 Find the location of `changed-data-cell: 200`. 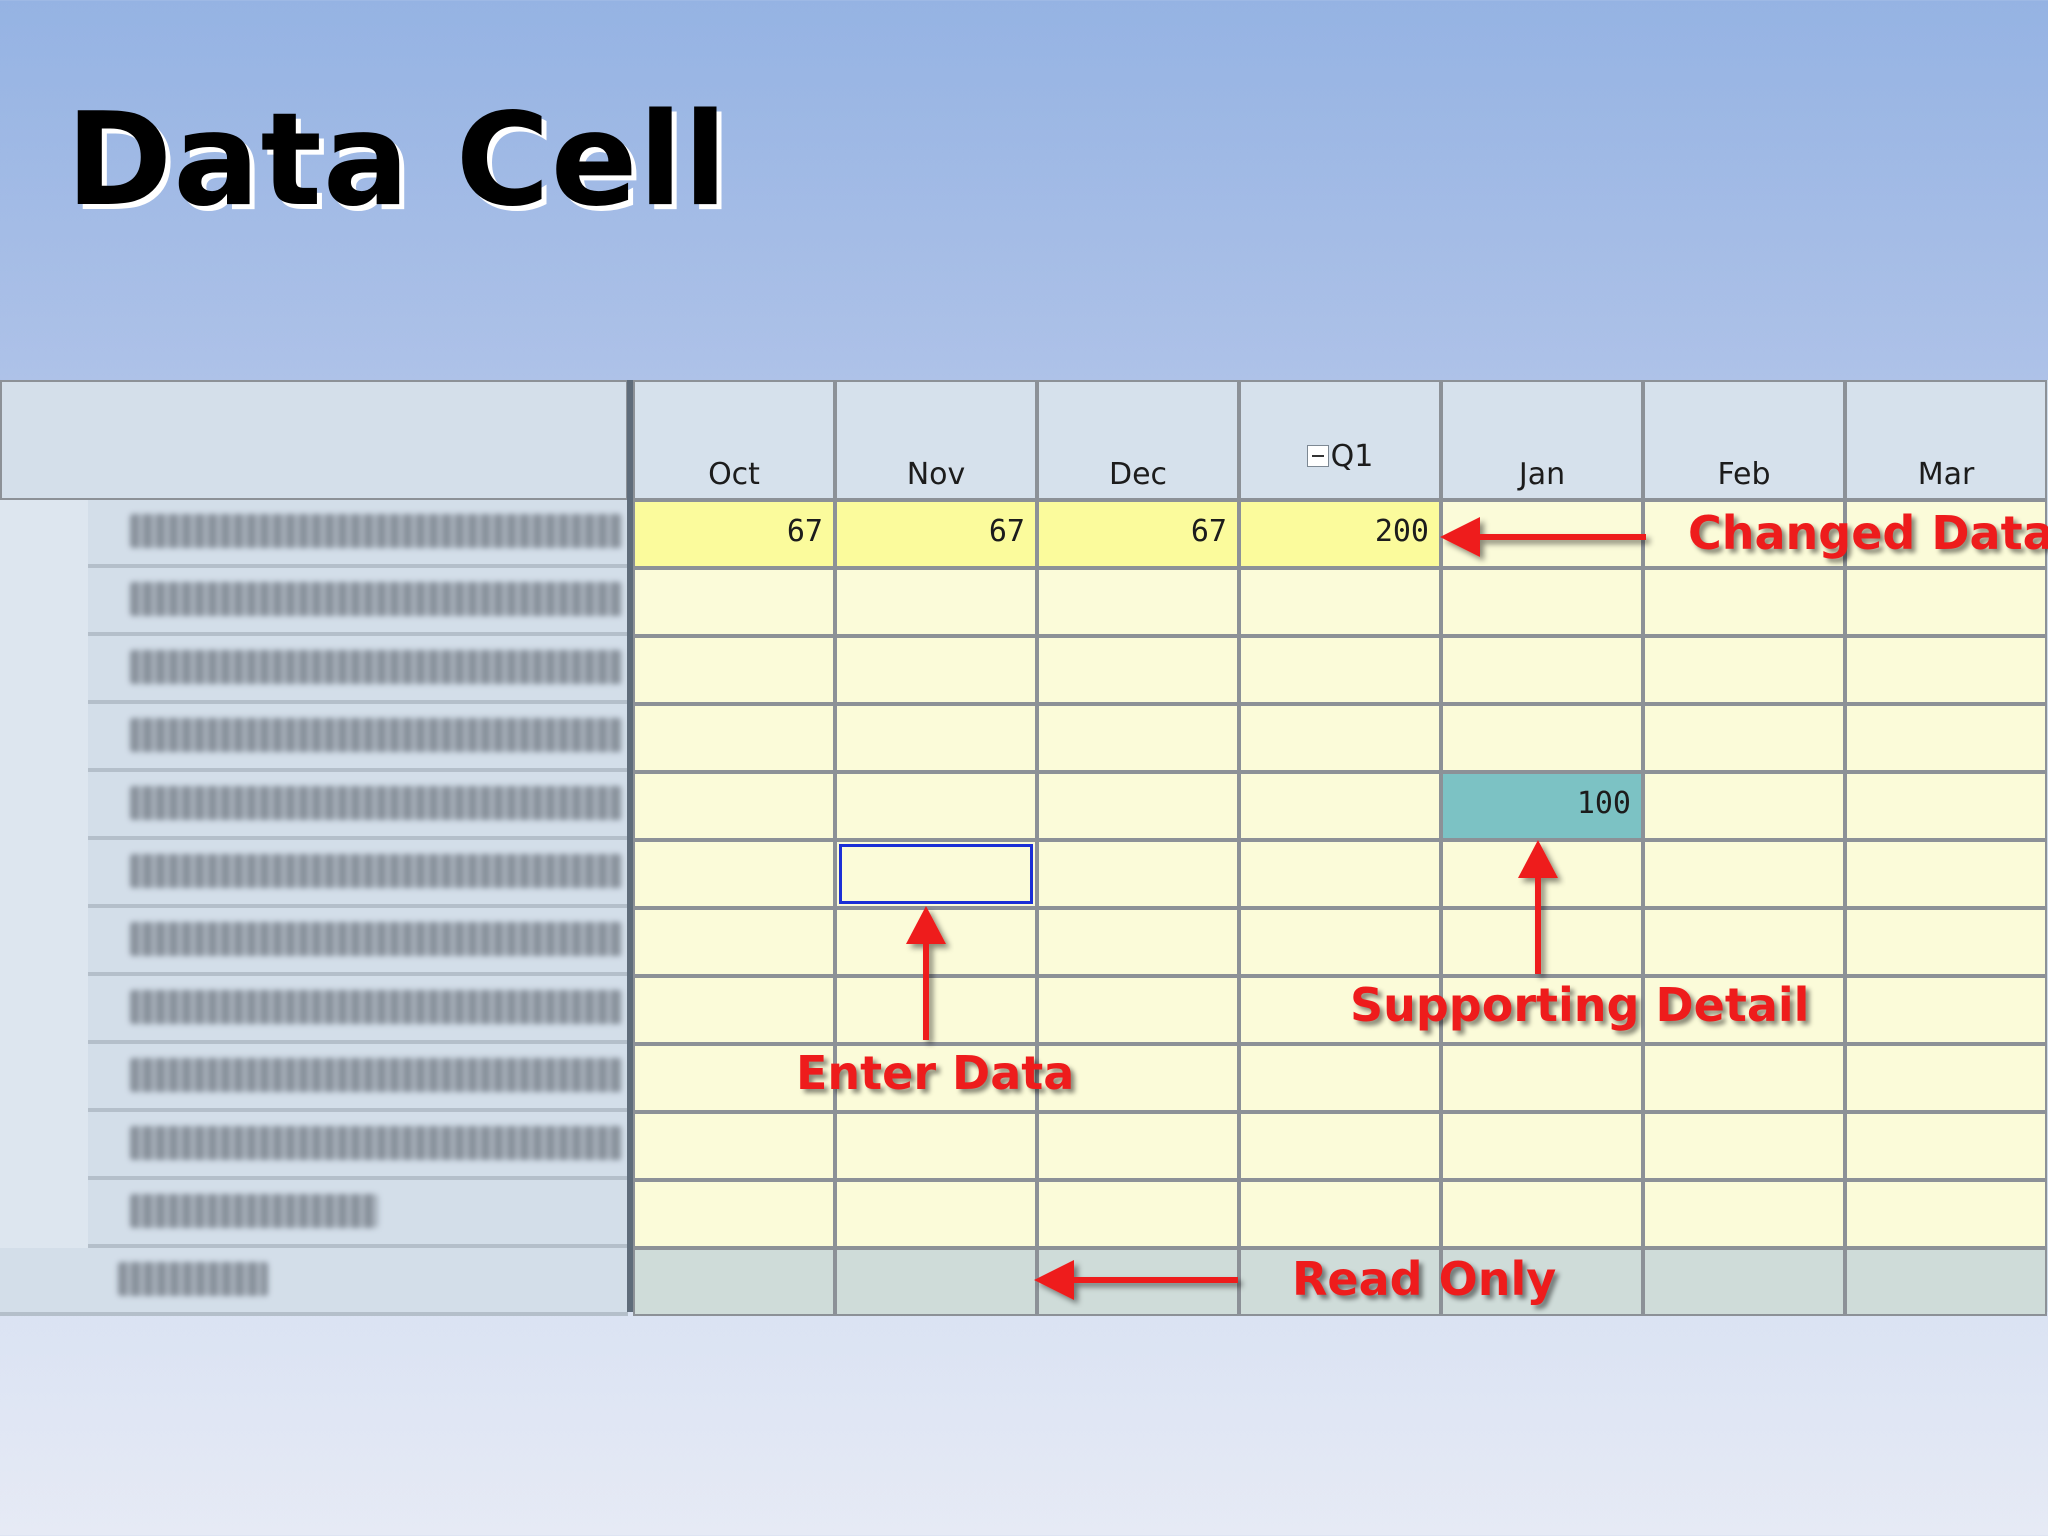

changed-data-cell: 200 is located at coordinates (1340, 534).